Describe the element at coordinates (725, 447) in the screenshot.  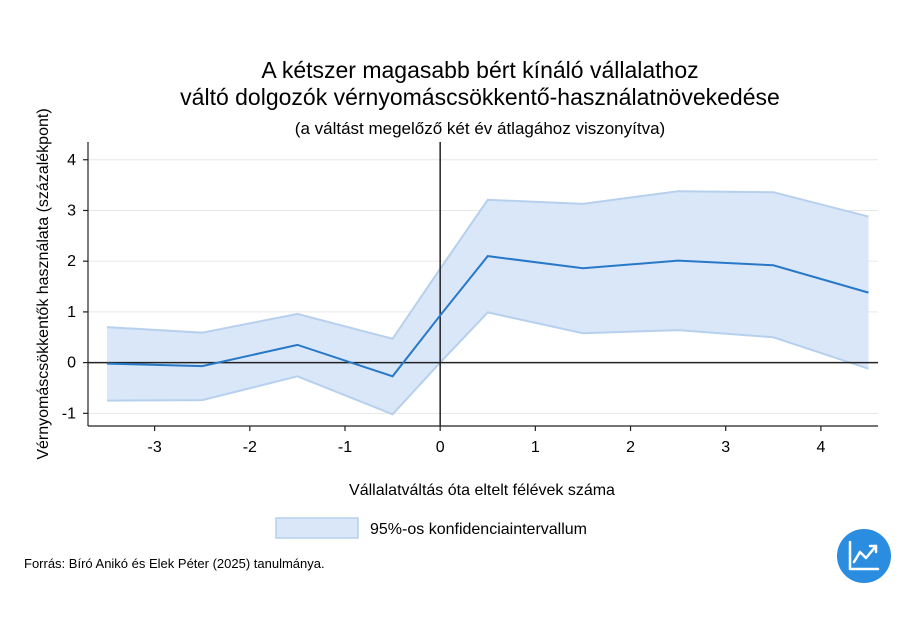
I see `x-tick-label: 3` at that location.